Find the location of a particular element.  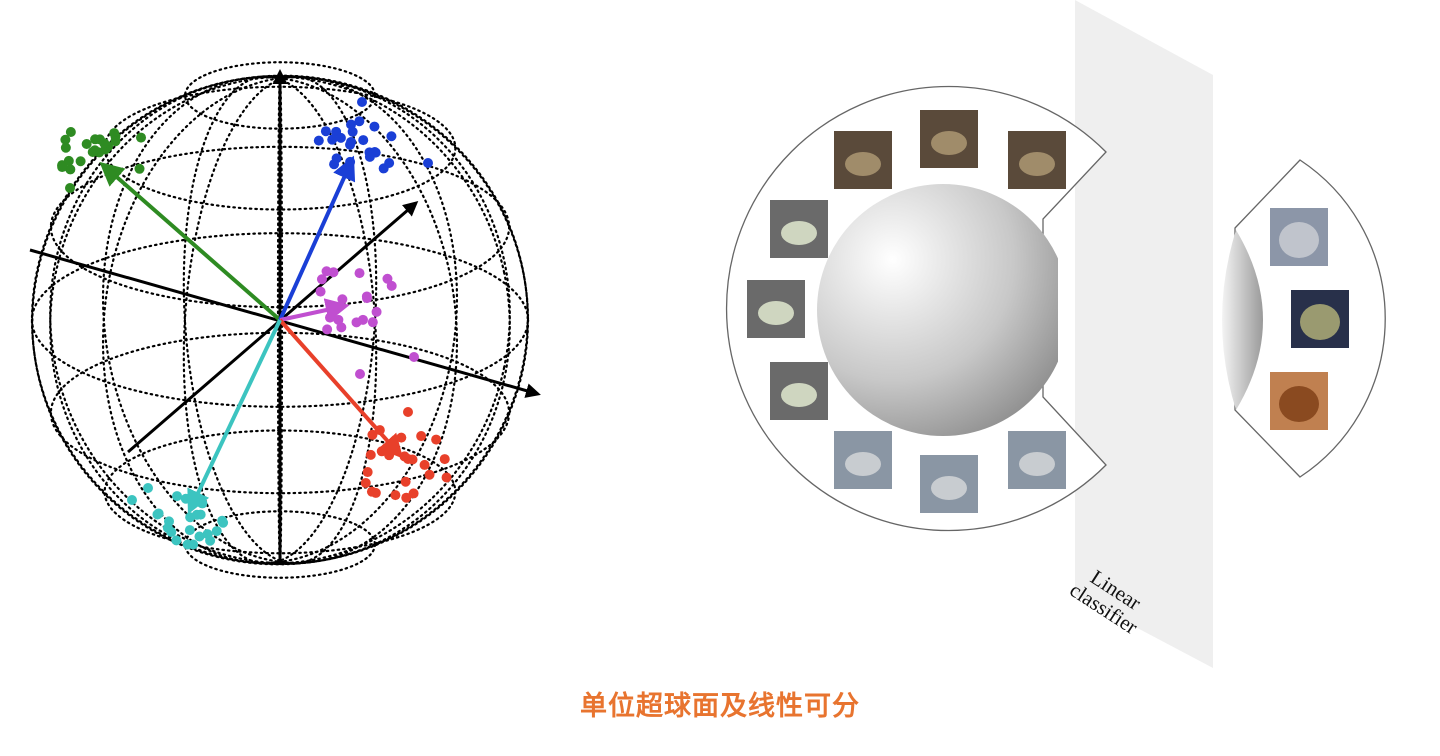

class-vectors is located at coordinates (251, 335).